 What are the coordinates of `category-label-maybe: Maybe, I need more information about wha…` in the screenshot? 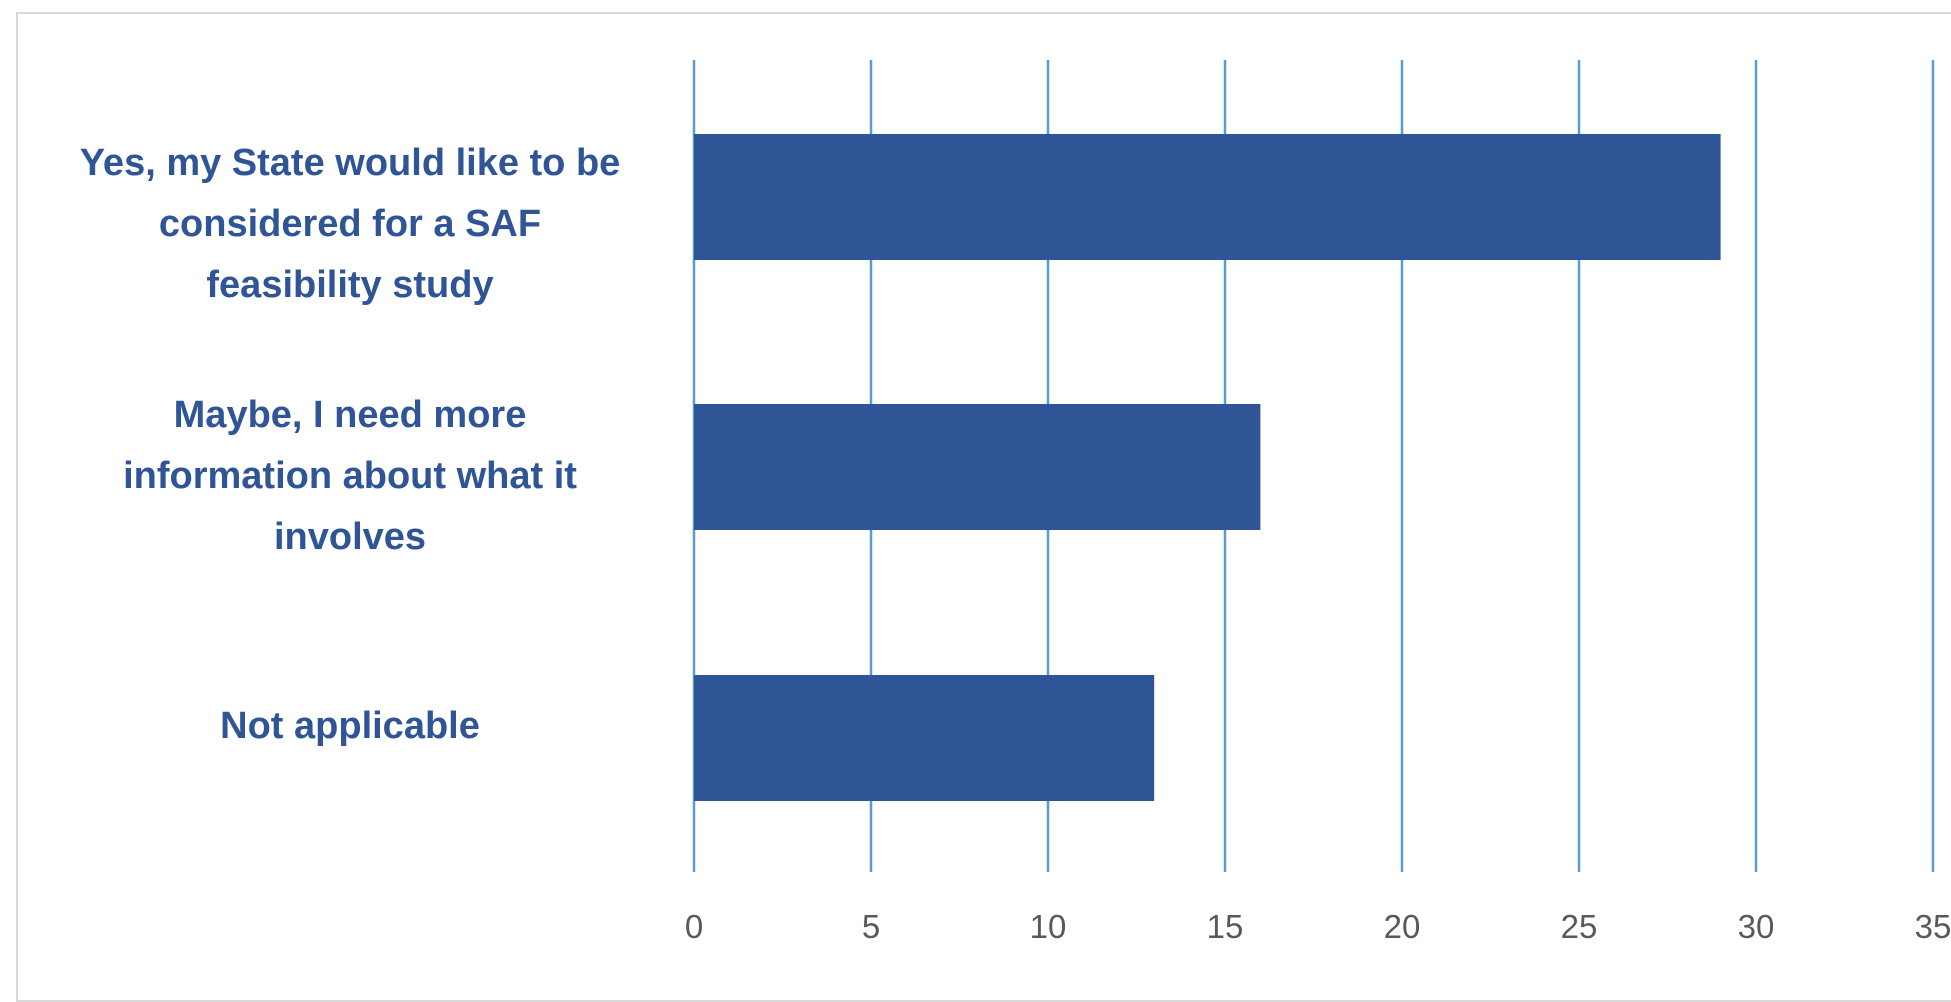 It's located at (350, 476).